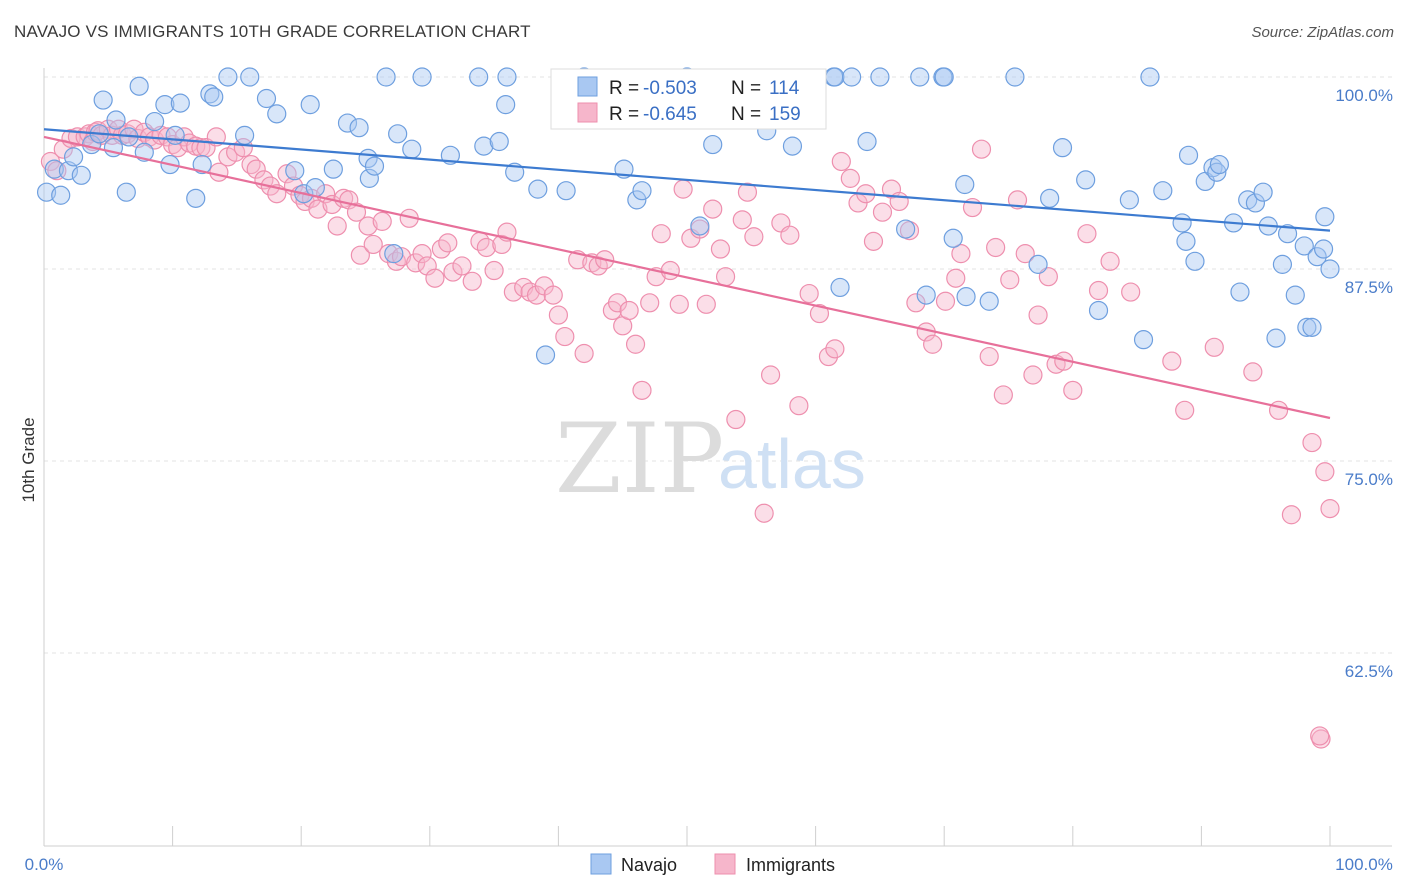  Describe the element at coordinates (624, 88) in the screenshot. I see `legend-r-label-0: R =` at that location.